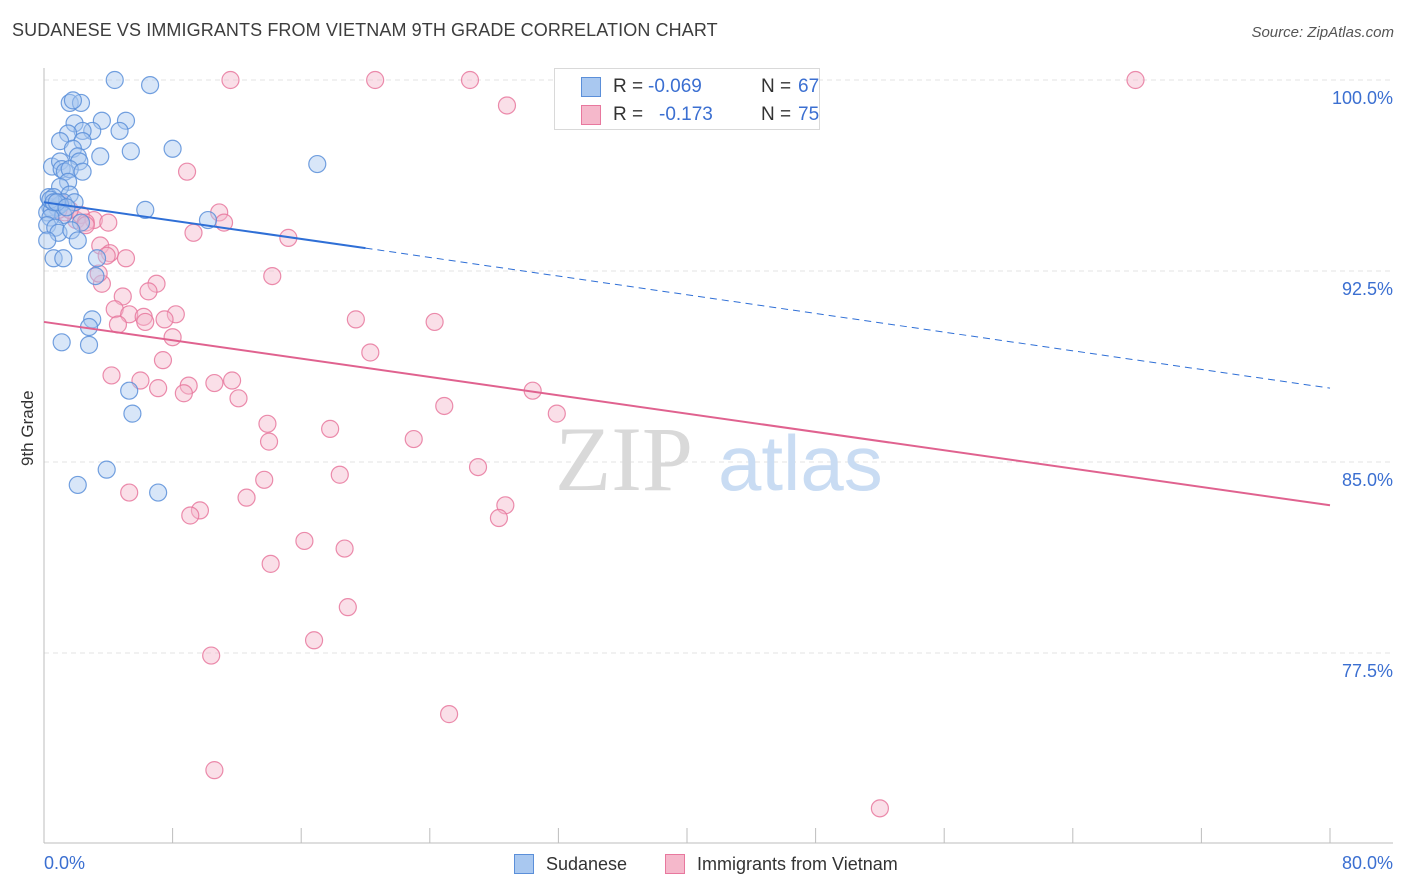  What do you see at coordinates (1362, 98) in the screenshot?
I see `y-tick-label: 100.0%` at bounding box center [1362, 98].